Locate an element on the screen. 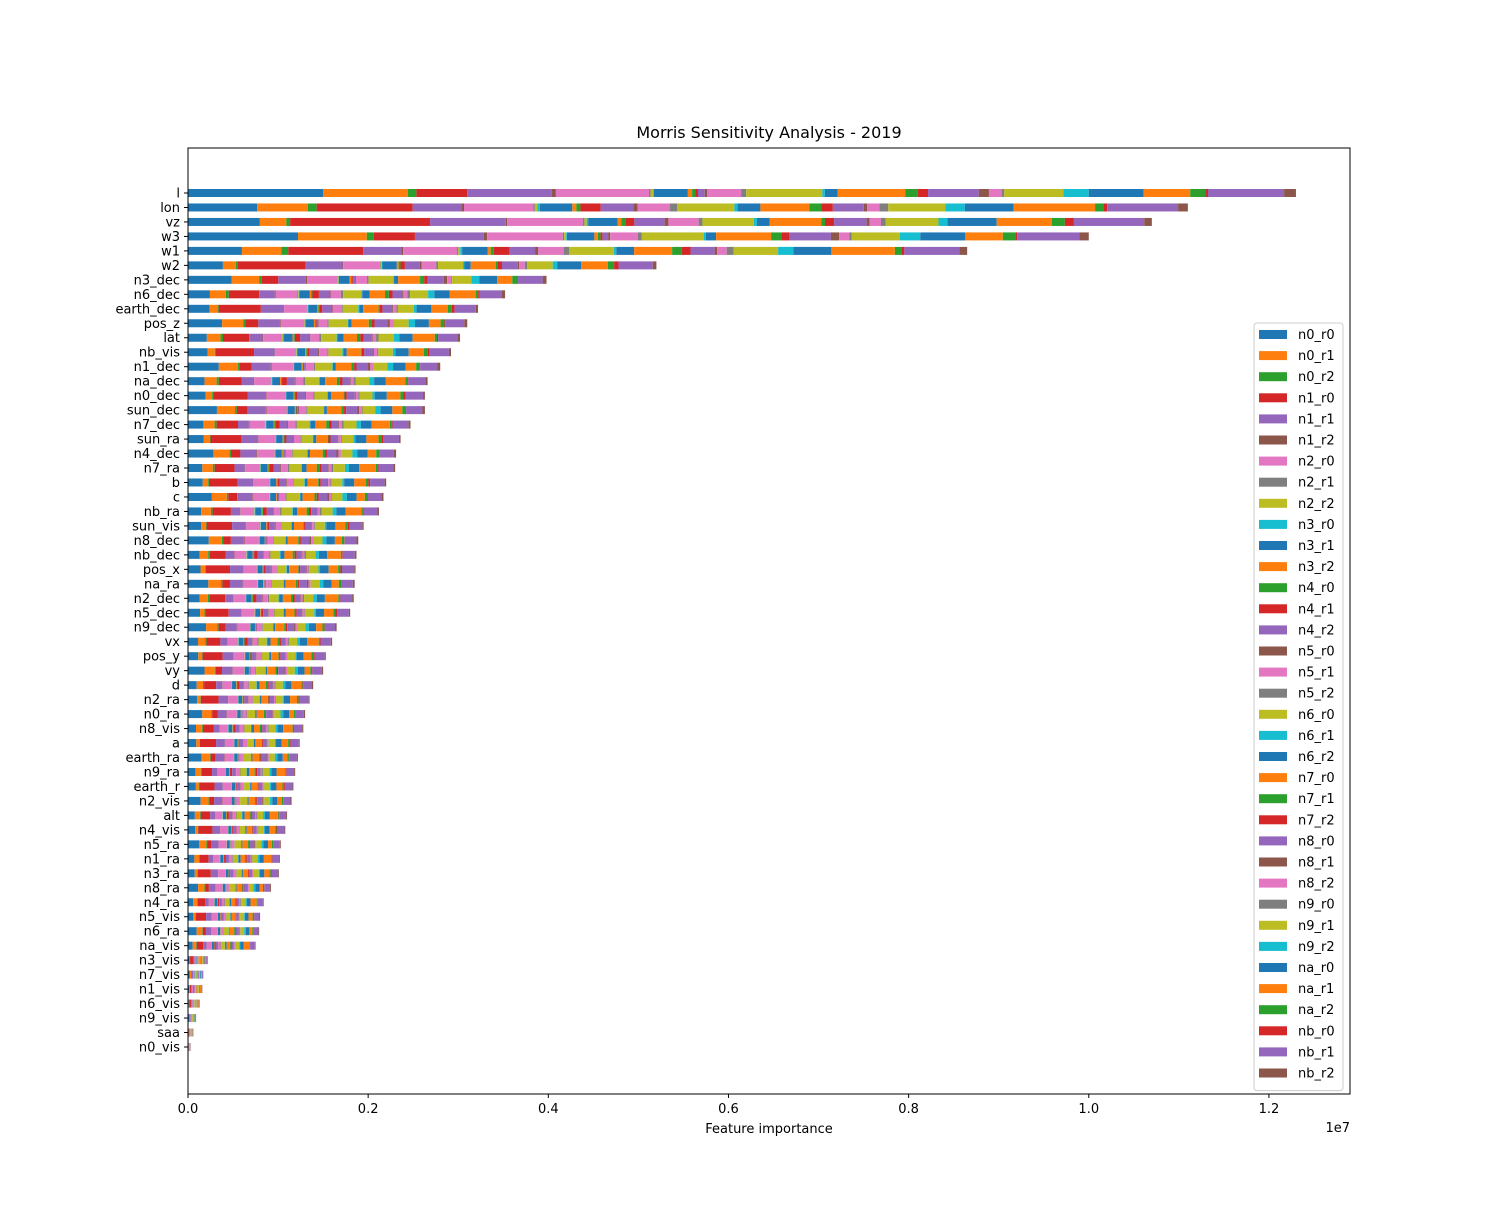  y-tick-label: a is located at coordinates (176, 744).